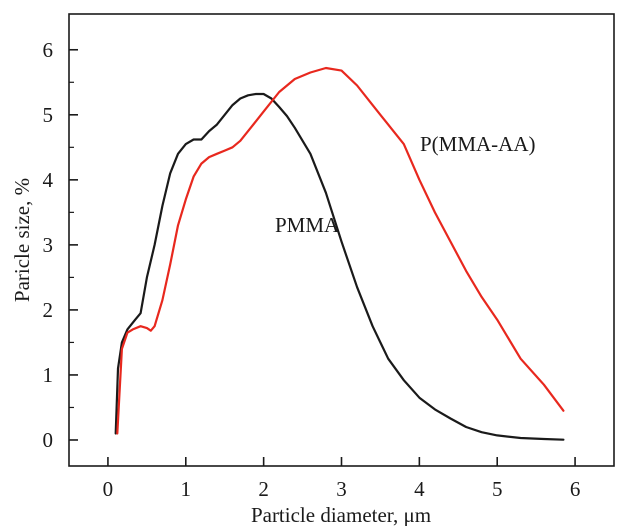  Describe the element at coordinates (48, 245) in the screenshot. I see `y-tick-label: 3` at that location.